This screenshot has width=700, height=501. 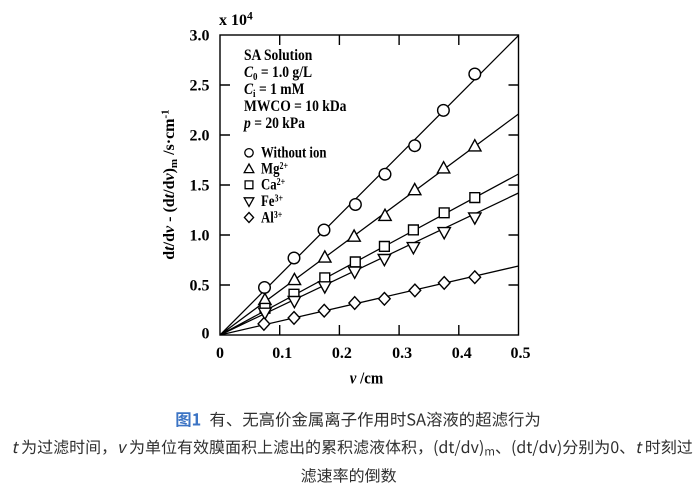 What do you see at coordinates (295, 106) in the screenshot?
I see `svg-text: MWCO = 10 kDa` at bounding box center [295, 106].